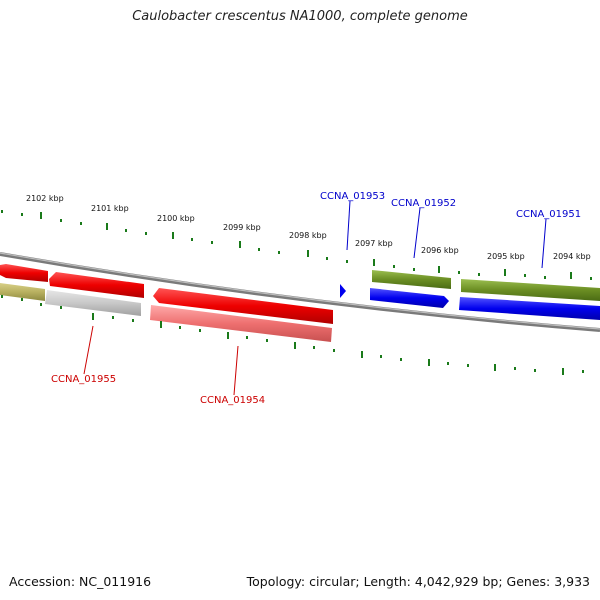  What do you see at coordinates (110, 208) in the screenshot?
I see `tick-label: 2101 kbp` at bounding box center [110, 208].